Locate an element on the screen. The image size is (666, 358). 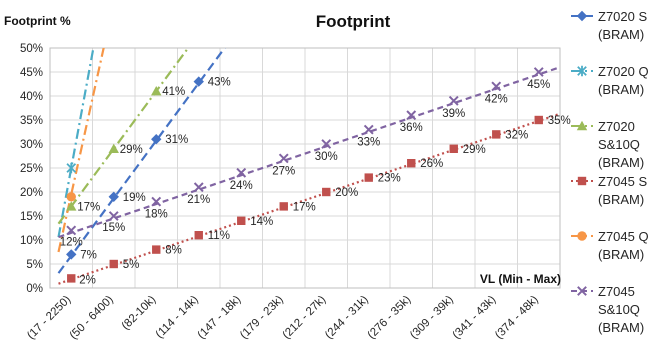
data-label: 18% is located at coordinates (156, 215).